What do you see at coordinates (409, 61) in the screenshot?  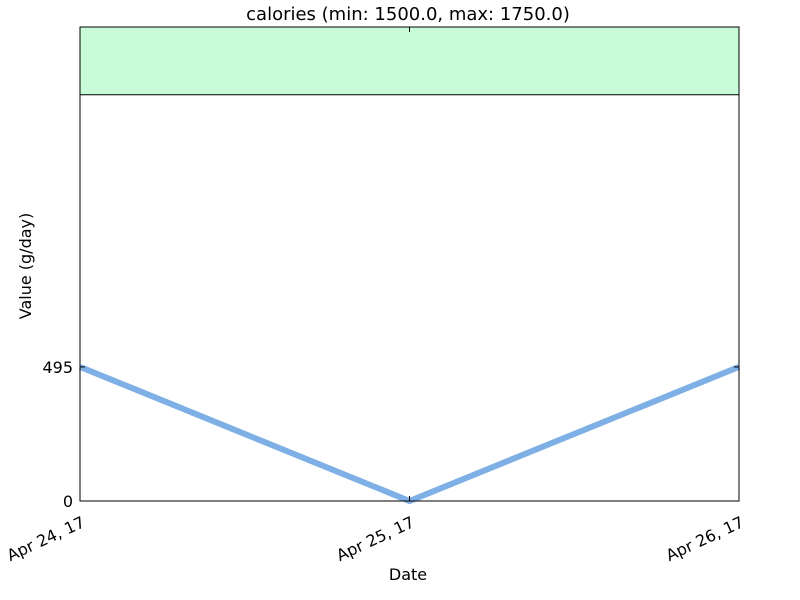 I see `target-band` at bounding box center [409, 61].